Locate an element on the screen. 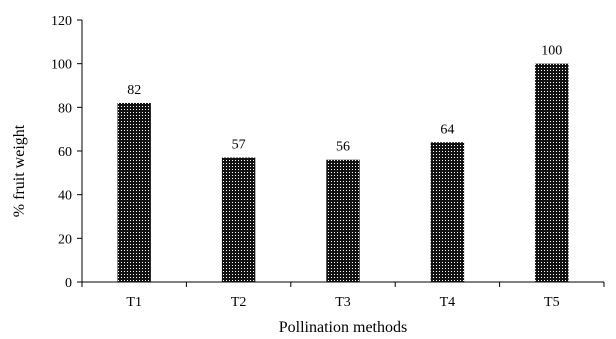 This screenshot has height=339, width=616. x-axis: T1 T2 T3 T4 T5 is located at coordinates (343, 295).